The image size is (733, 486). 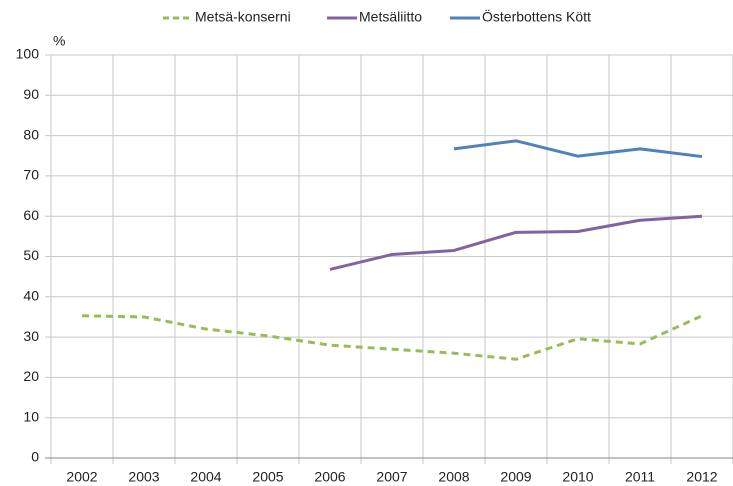 I want to click on x-tick-label: 2006, so click(x=329, y=477).